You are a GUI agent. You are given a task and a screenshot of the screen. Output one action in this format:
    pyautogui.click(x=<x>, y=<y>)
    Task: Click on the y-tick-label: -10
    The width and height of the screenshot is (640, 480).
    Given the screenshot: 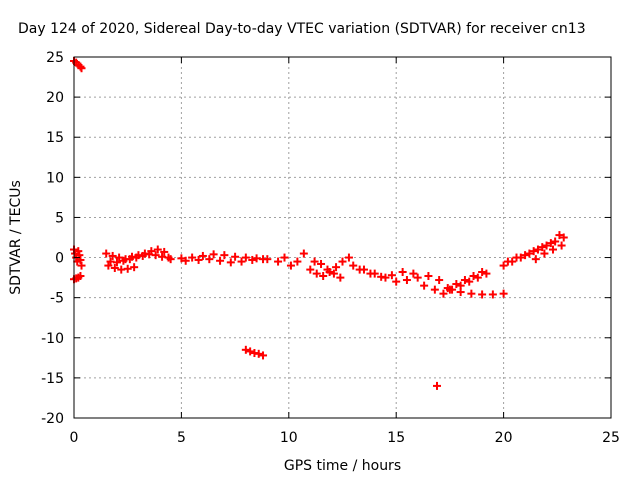 What is the action you would take?
    pyautogui.click(x=52, y=339)
    